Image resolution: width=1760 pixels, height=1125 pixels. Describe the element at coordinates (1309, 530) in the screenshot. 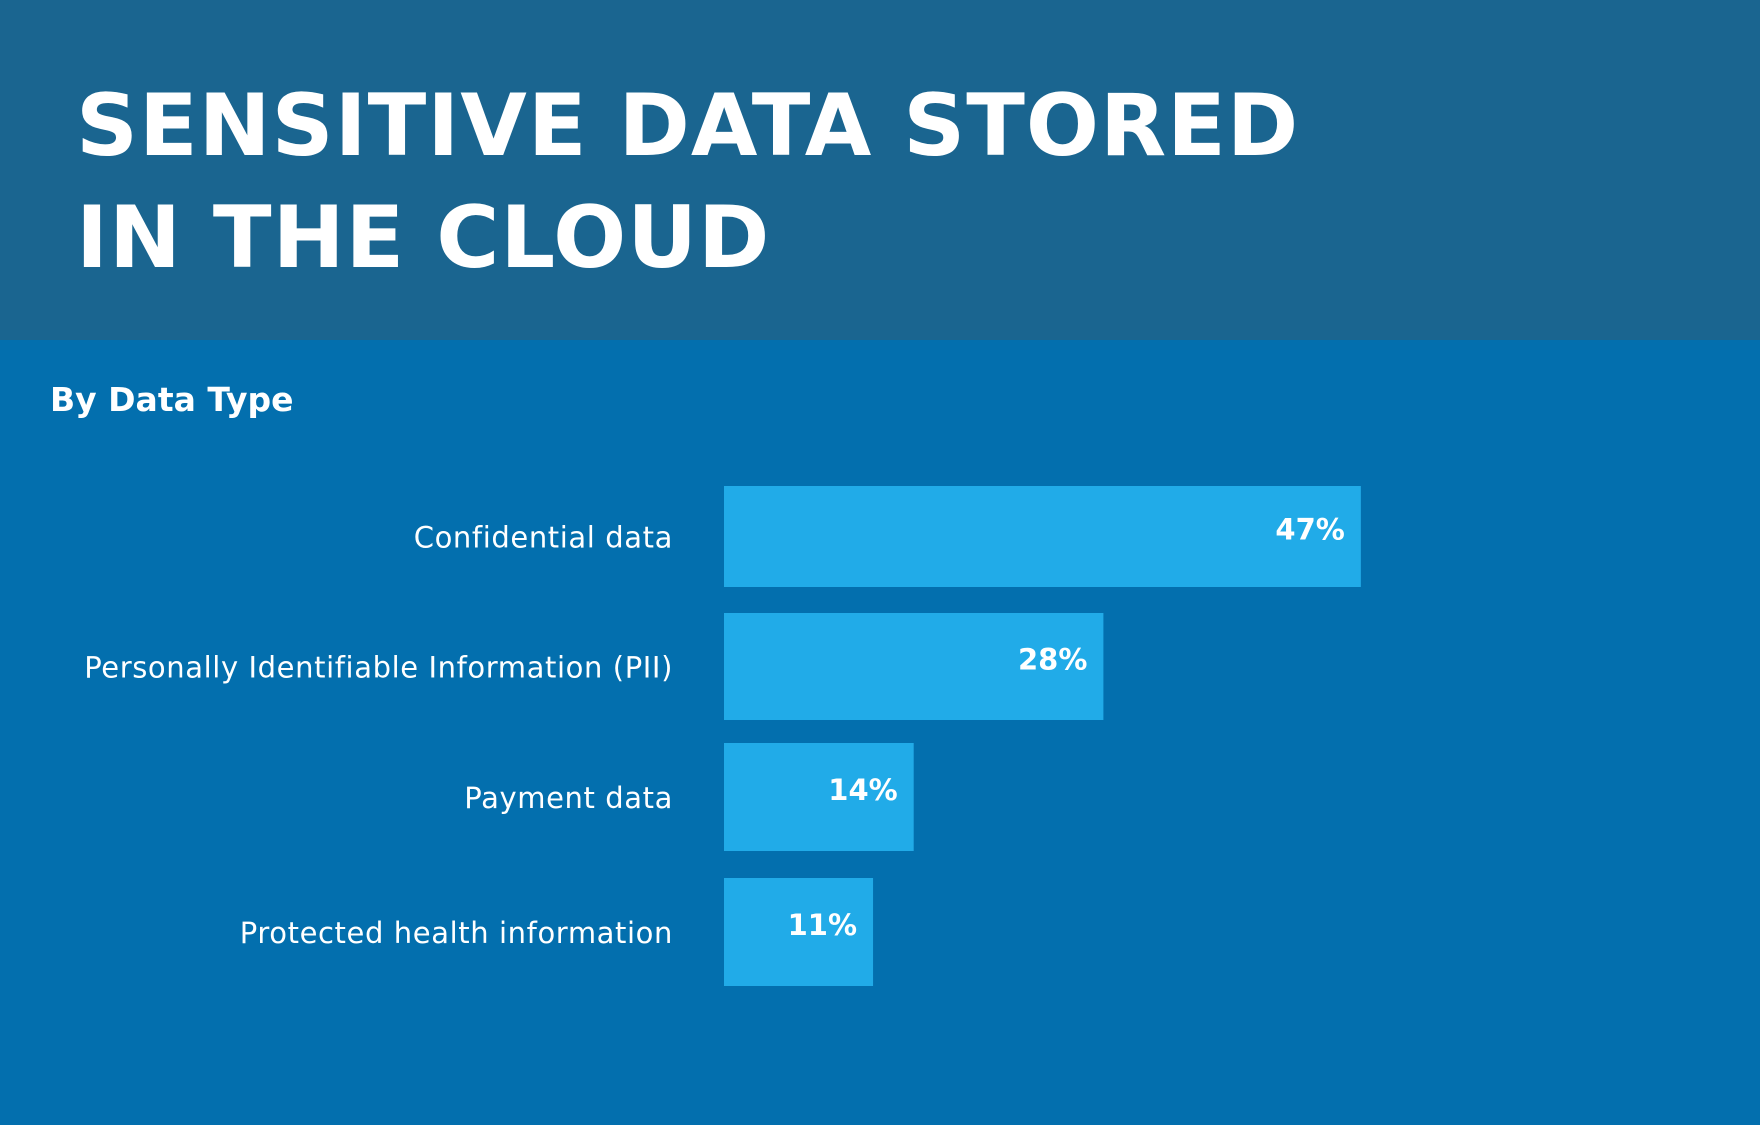

I see `value-label: 47%` at that location.